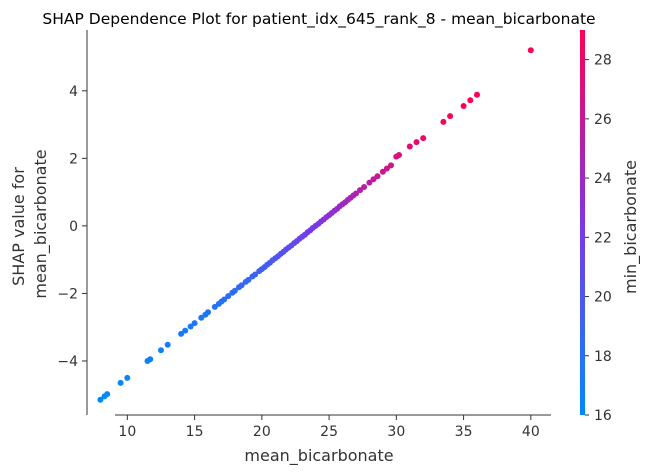  What do you see at coordinates (603, 61) in the screenshot?
I see `colorbar-tick-label: 28` at bounding box center [603, 61].